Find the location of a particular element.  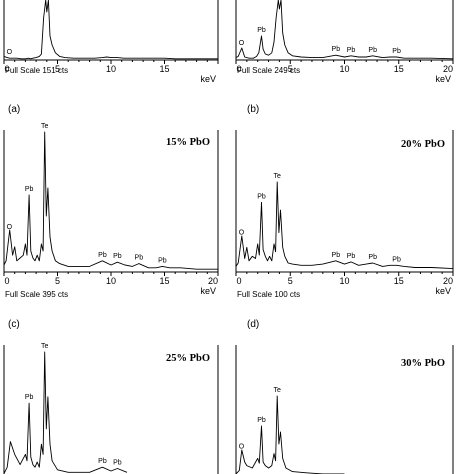

spectrum-panel-1: 0 5 10 15 keV Full Scale 151 cts (a) O is located at coordinates (111, 57).